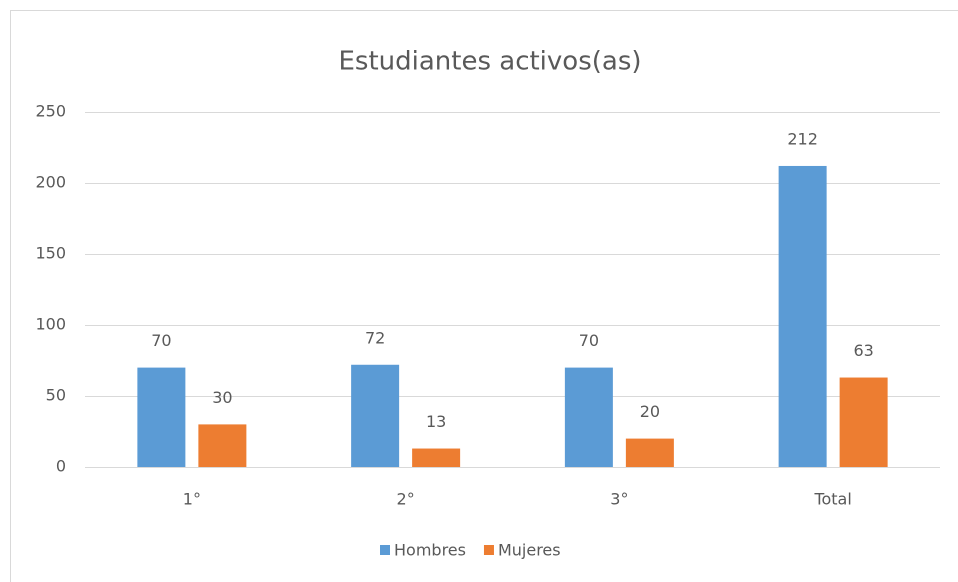 The width and height of the screenshot is (958, 582). I want to click on data-label: 13, so click(436, 421).